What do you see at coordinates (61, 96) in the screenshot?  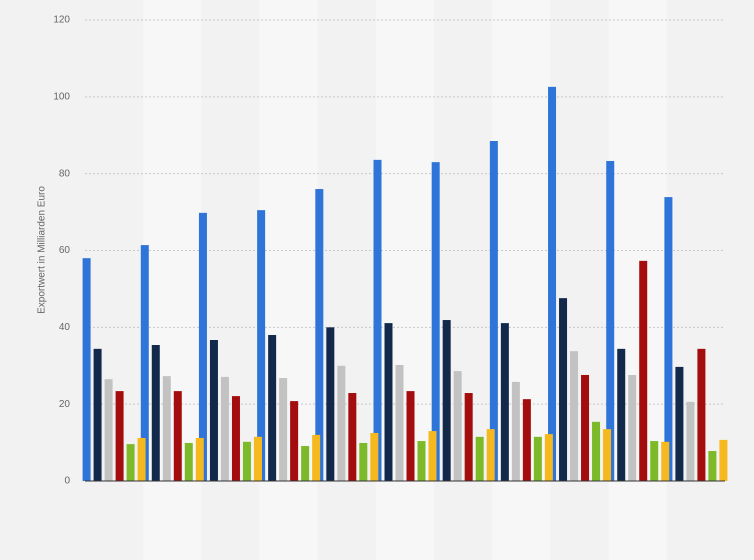 I see `y-tick-label: 100` at bounding box center [61, 96].